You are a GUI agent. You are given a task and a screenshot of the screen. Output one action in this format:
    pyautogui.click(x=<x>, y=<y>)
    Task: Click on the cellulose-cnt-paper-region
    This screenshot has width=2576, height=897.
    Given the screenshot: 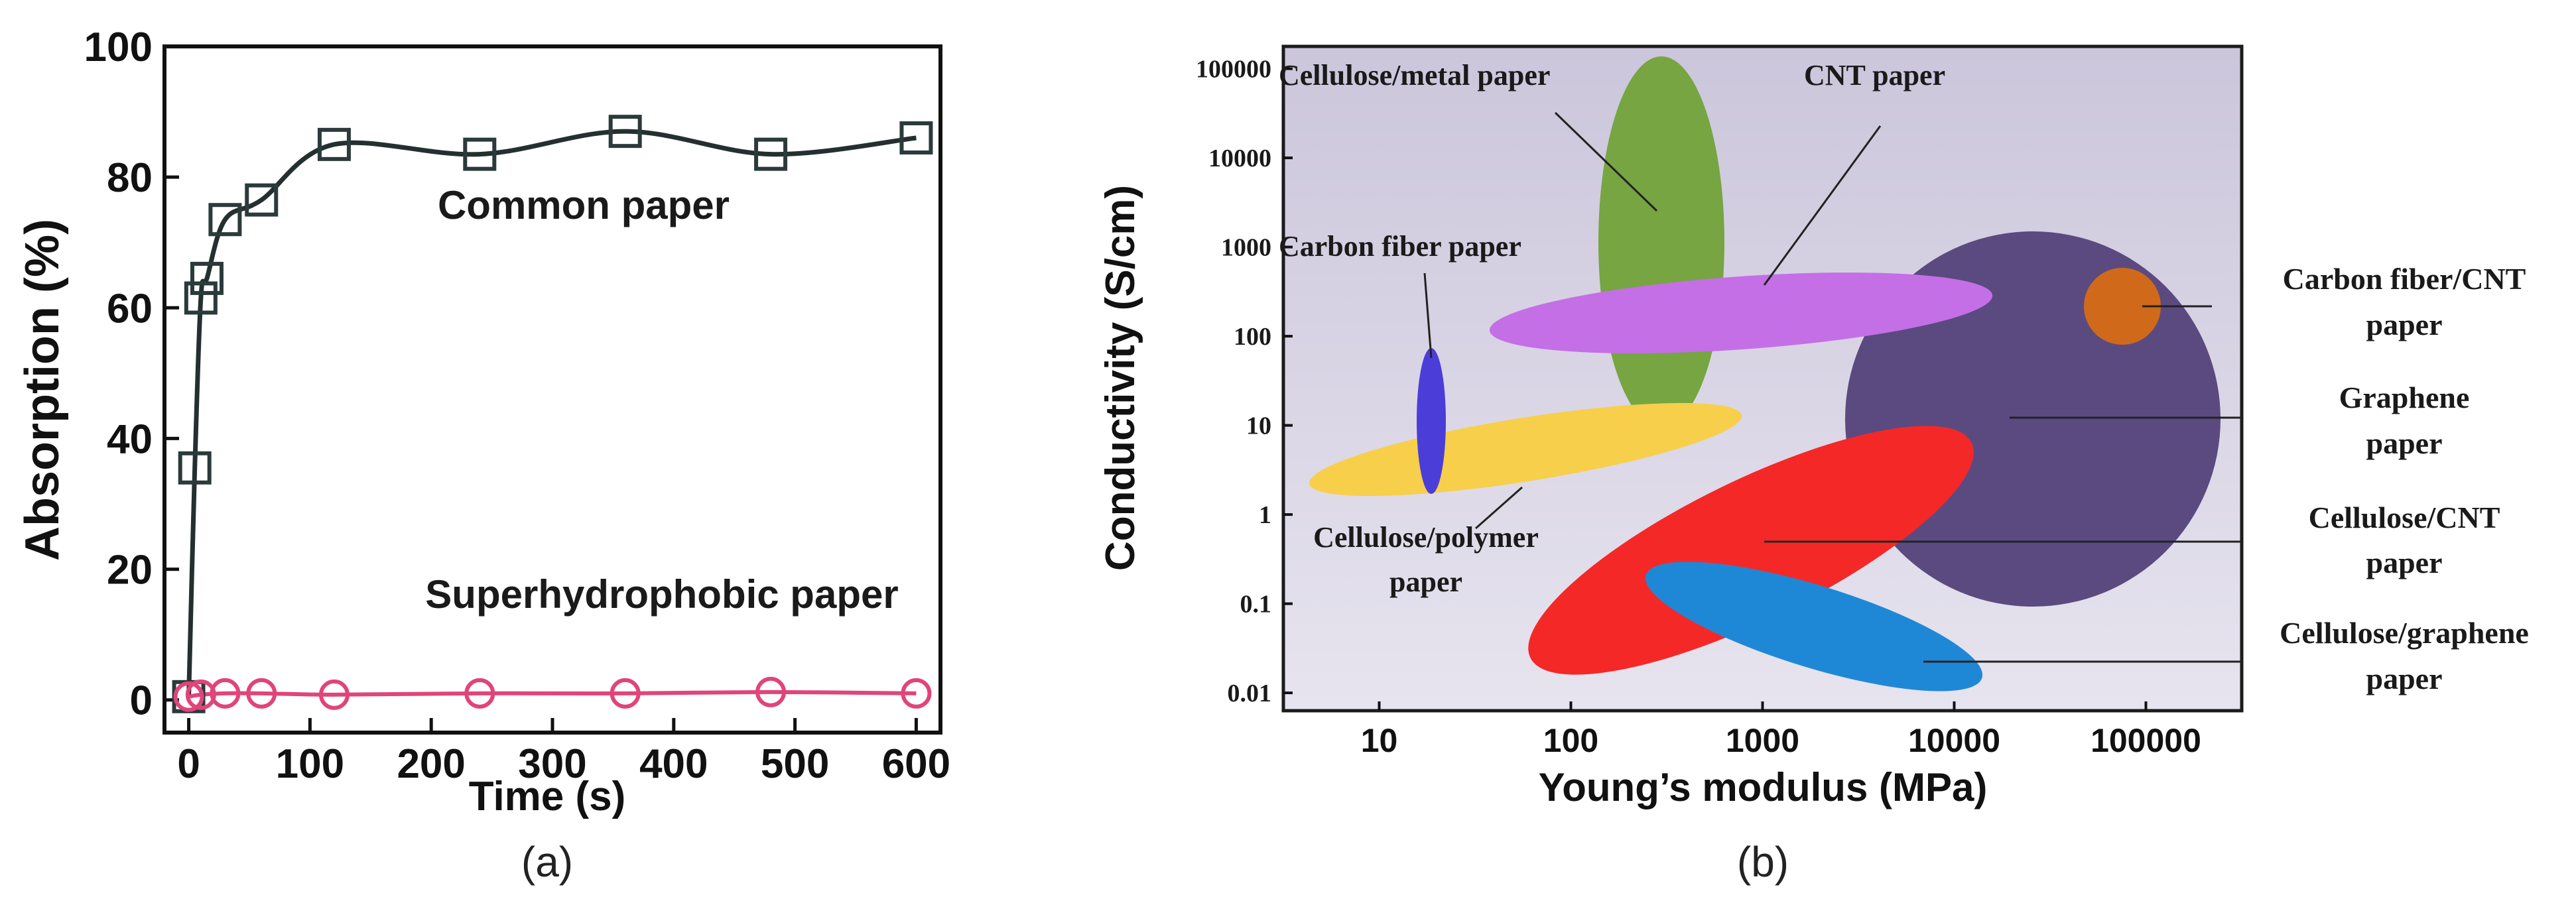 What is the action you would take?
    pyautogui.click(x=1751, y=550)
    